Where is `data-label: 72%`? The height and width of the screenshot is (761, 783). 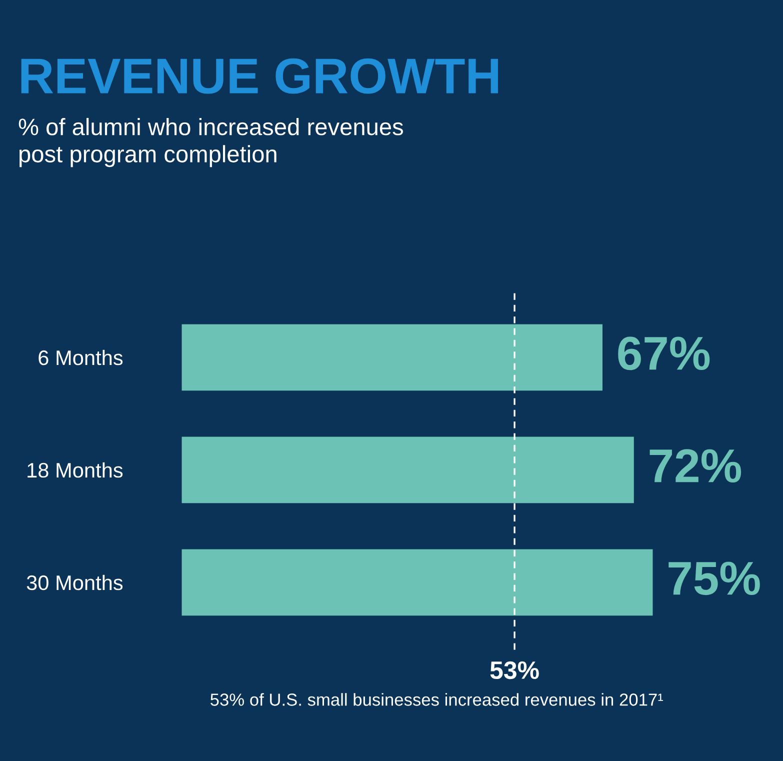
data-label: 72% is located at coordinates (696, 465).